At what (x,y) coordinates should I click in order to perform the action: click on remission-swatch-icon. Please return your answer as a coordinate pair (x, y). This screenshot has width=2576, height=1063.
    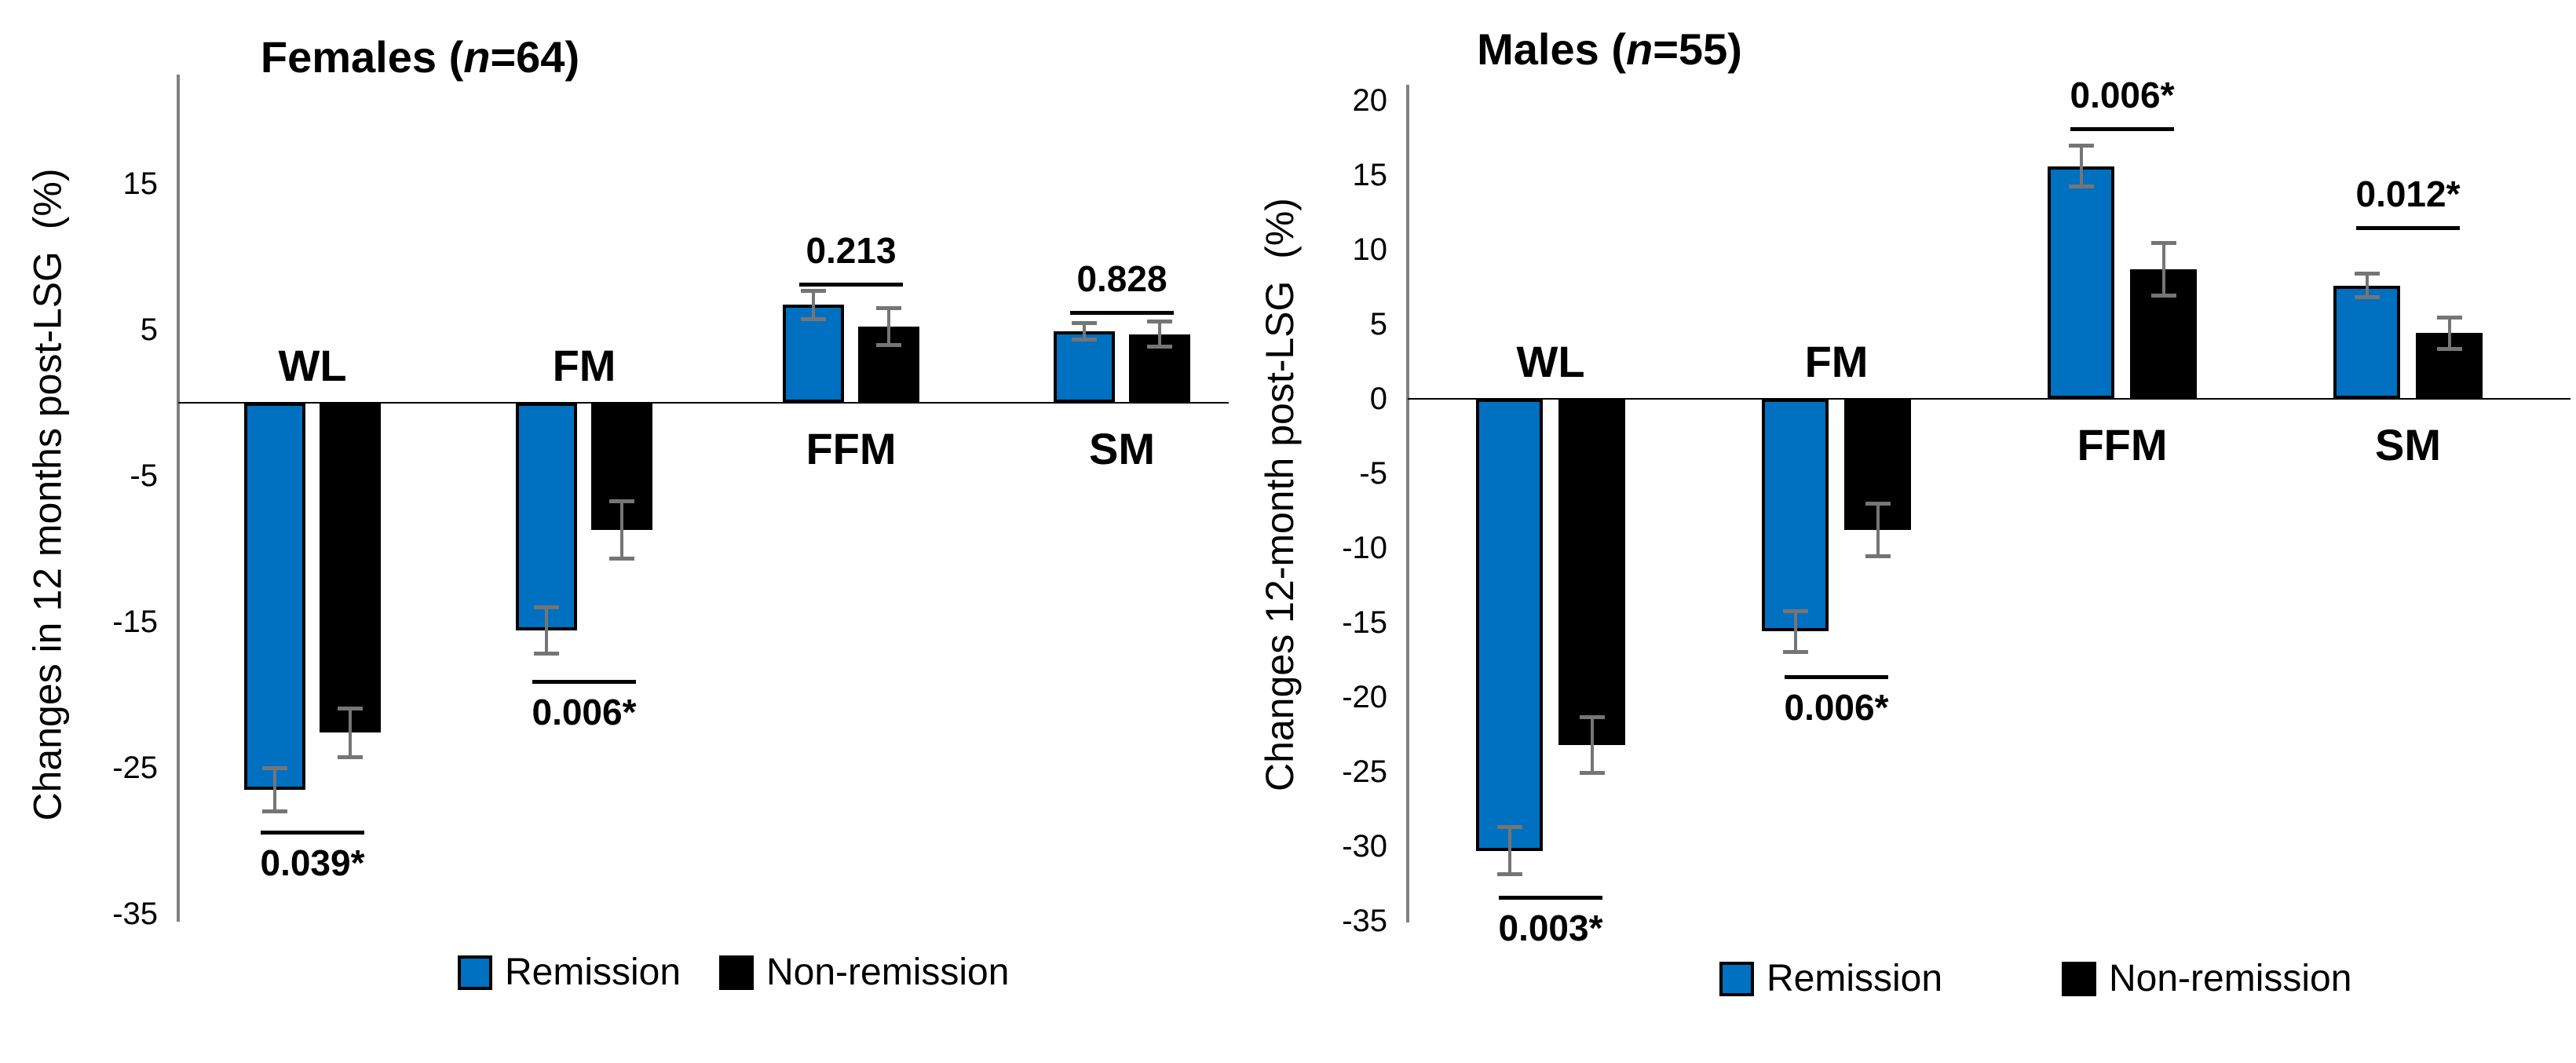
    Looking at the image, I should click on (1737, 979).